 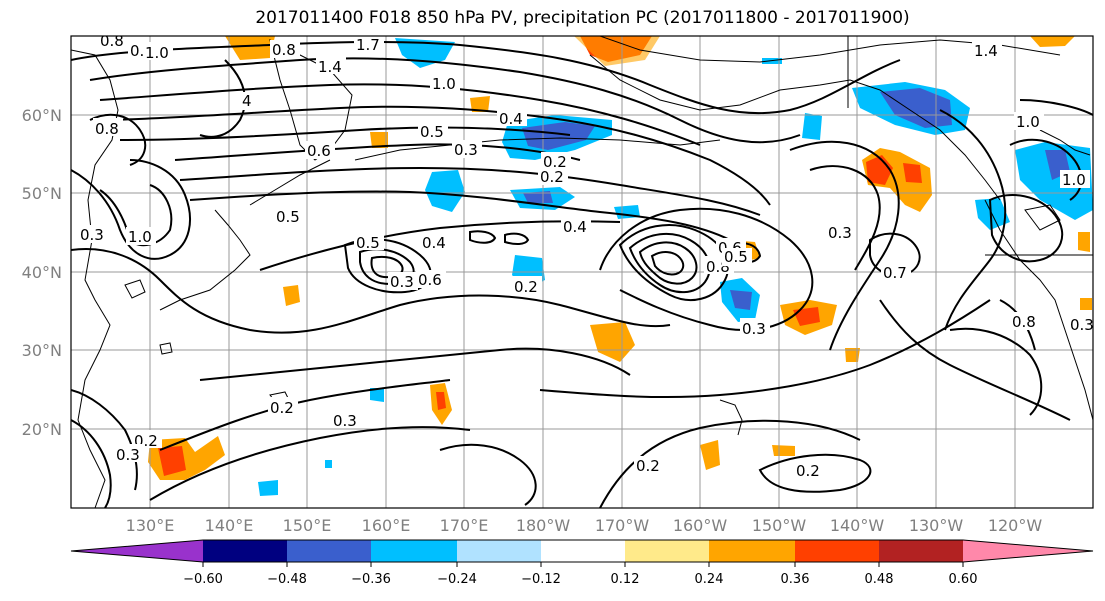 What do you see at coordinates (1065, 142) in the screenshot?
I see `coastline-canada` at bounding box center [1065, 142].